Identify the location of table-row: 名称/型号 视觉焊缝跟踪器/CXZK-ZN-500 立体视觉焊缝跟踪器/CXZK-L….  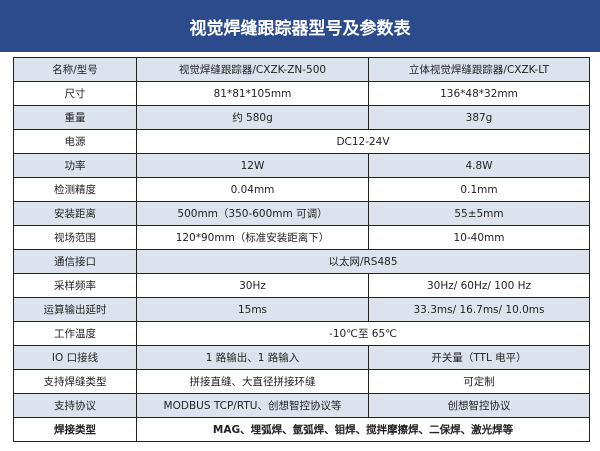
(301, 69).